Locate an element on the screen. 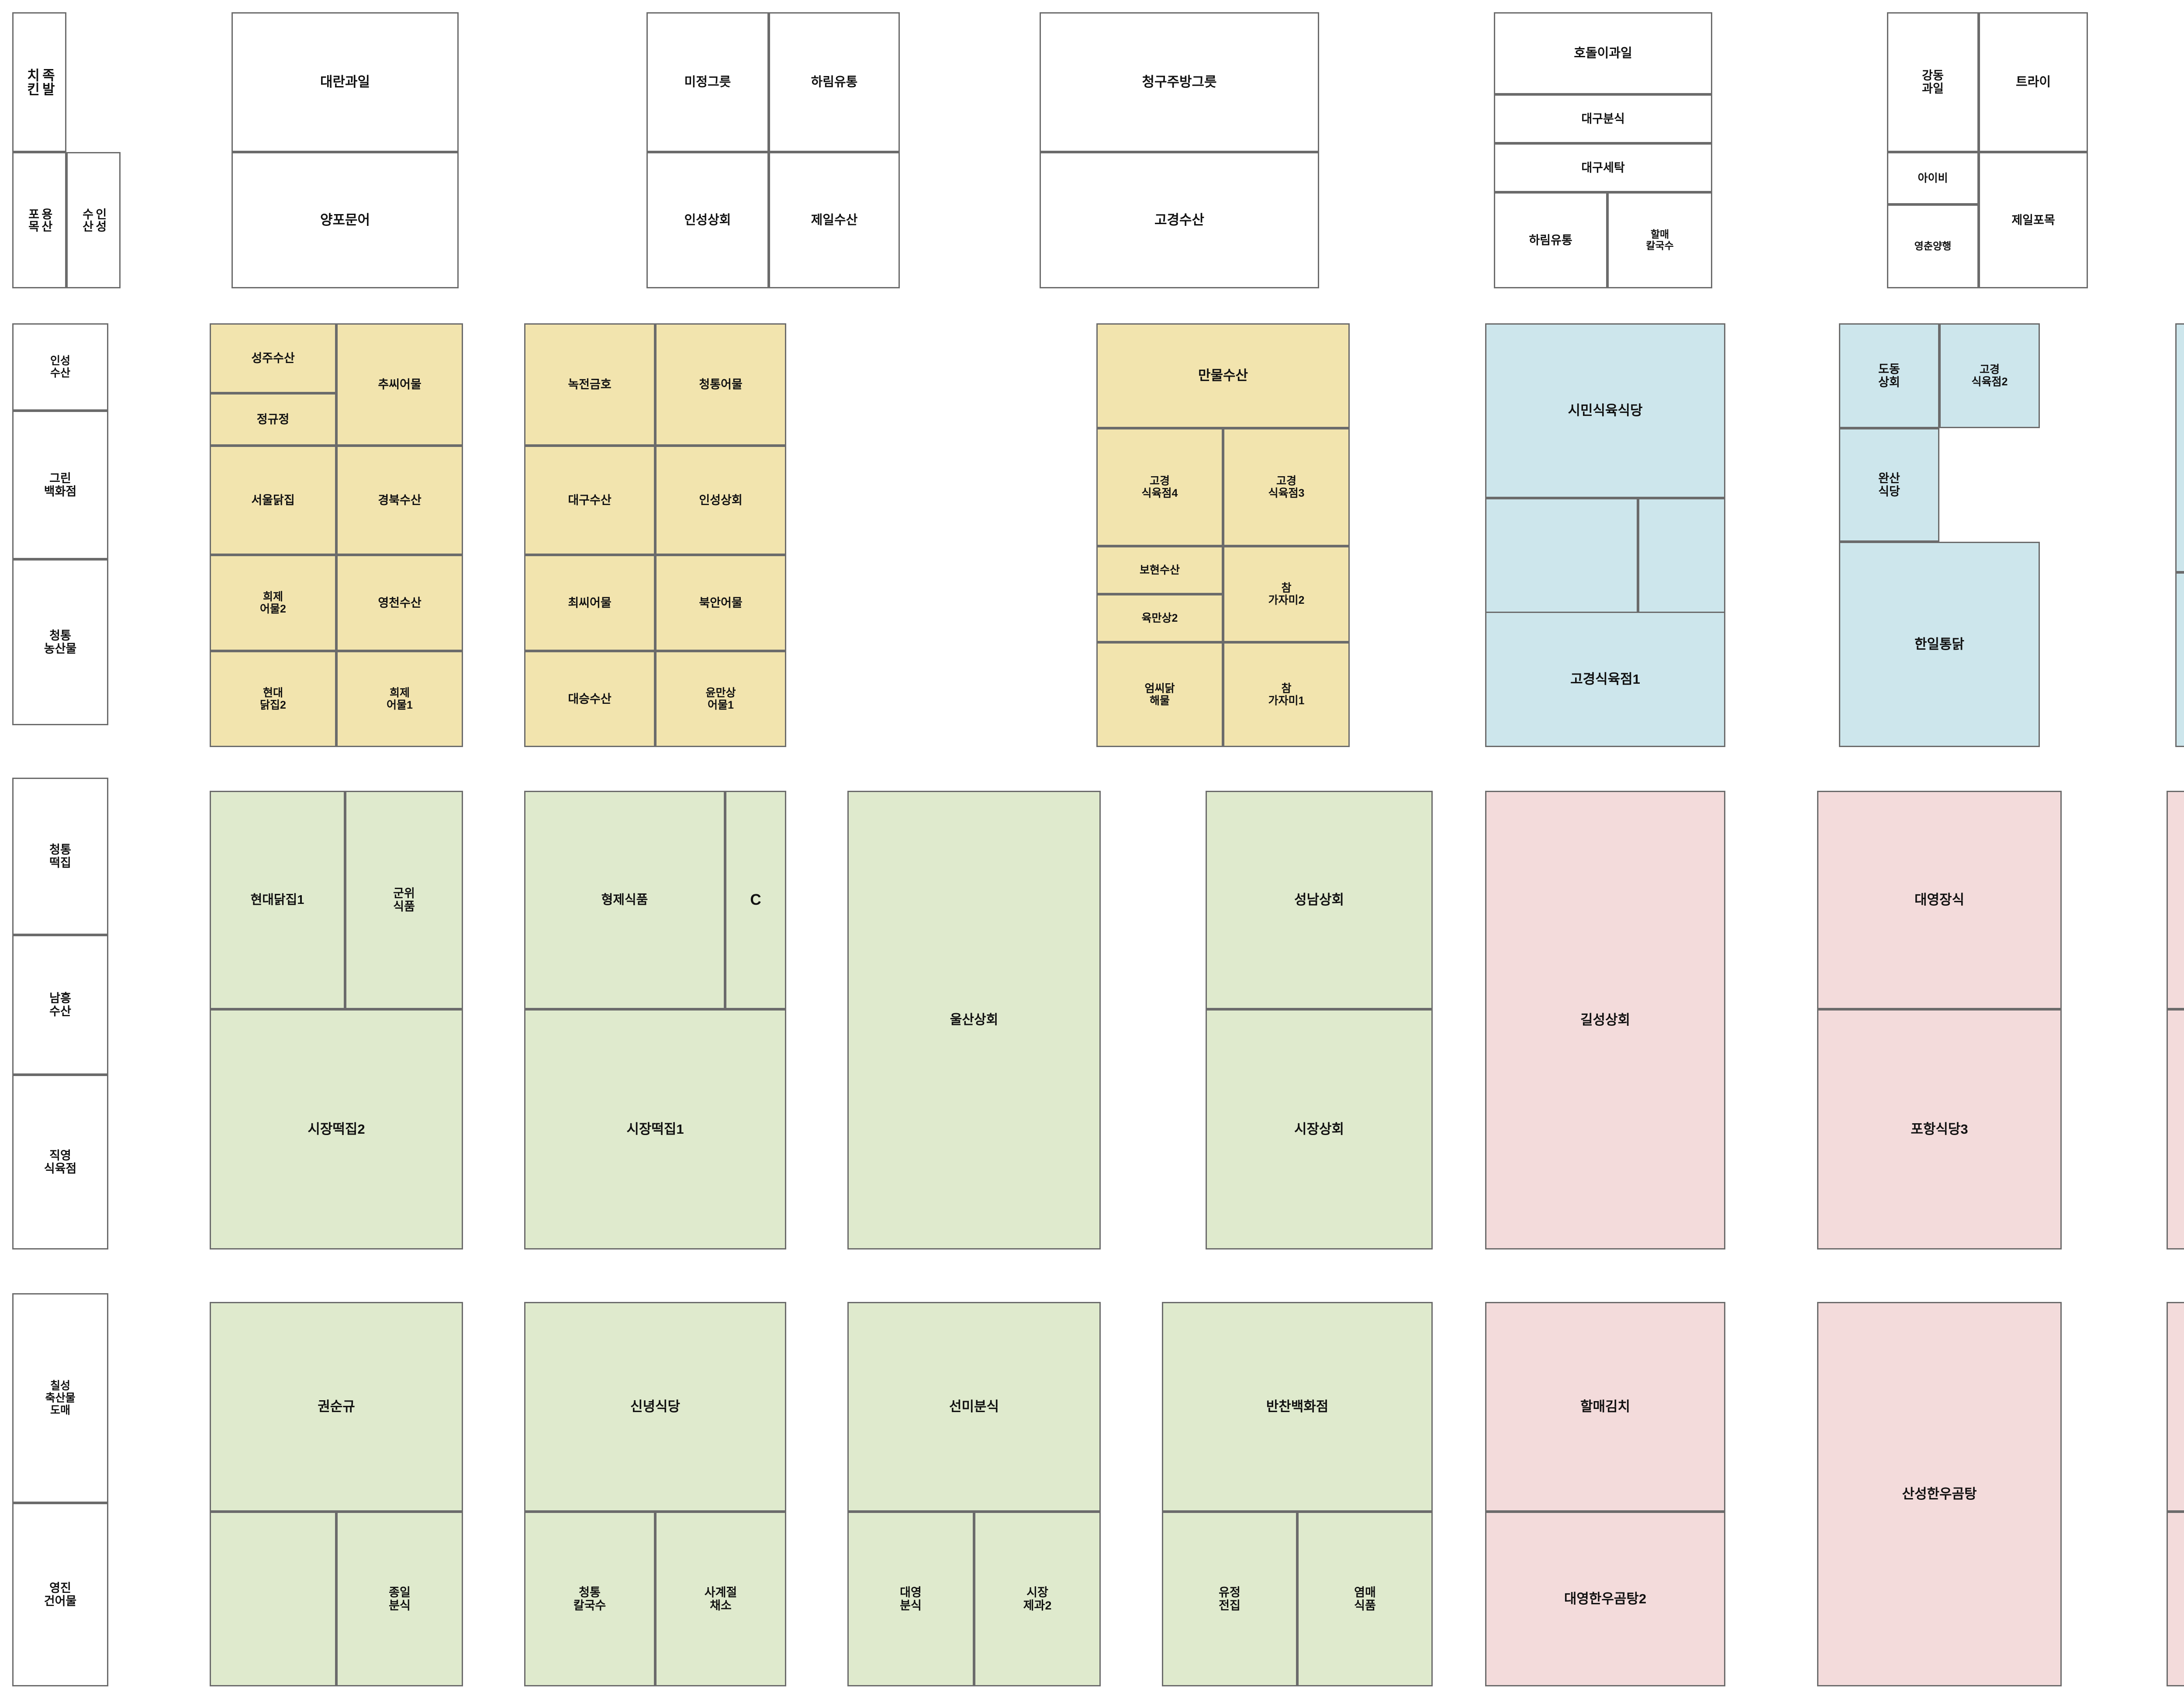  stall-cell: 시장떡집1 is located at coordinates (655, 1129).